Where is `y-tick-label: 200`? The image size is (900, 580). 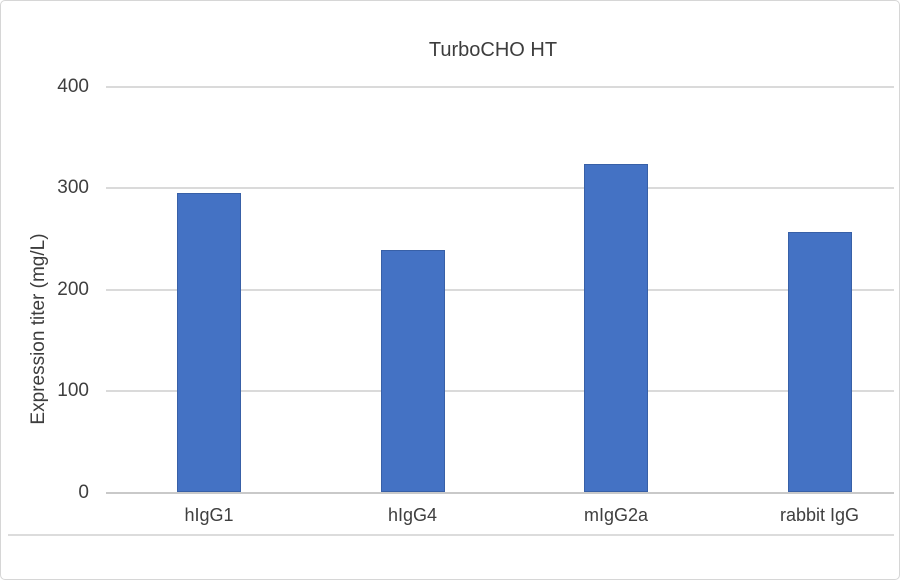
y-tick-label: 200 is located at coordinates (73, 289).